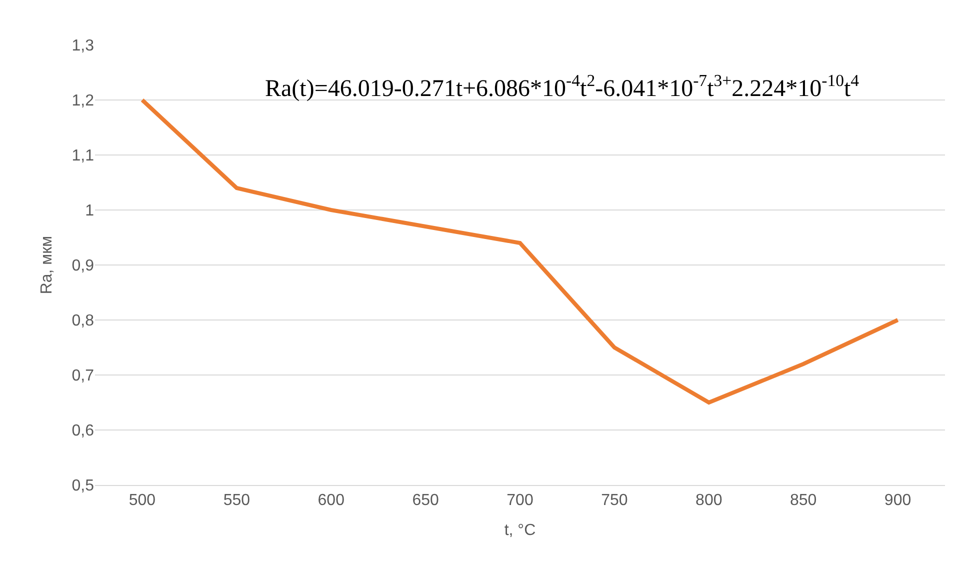 This screenshot has width=960, height=580. I want to click on x-tick-label: 700, so click(520, 501).